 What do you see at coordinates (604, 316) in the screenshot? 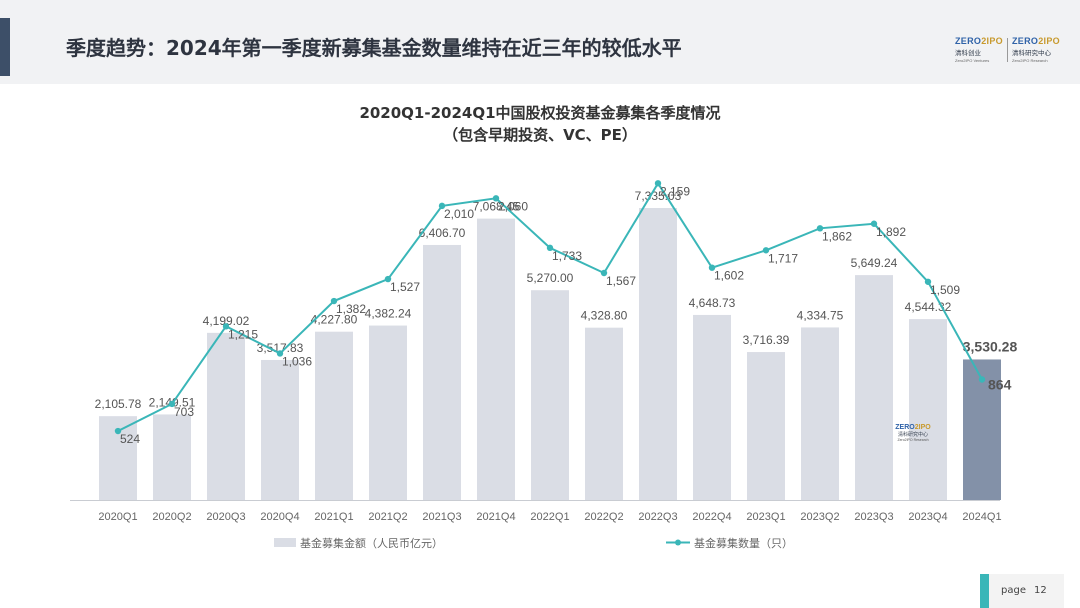
I see `bar-label-2022Q2: 4,328.80` at bounding box center [604, 316].